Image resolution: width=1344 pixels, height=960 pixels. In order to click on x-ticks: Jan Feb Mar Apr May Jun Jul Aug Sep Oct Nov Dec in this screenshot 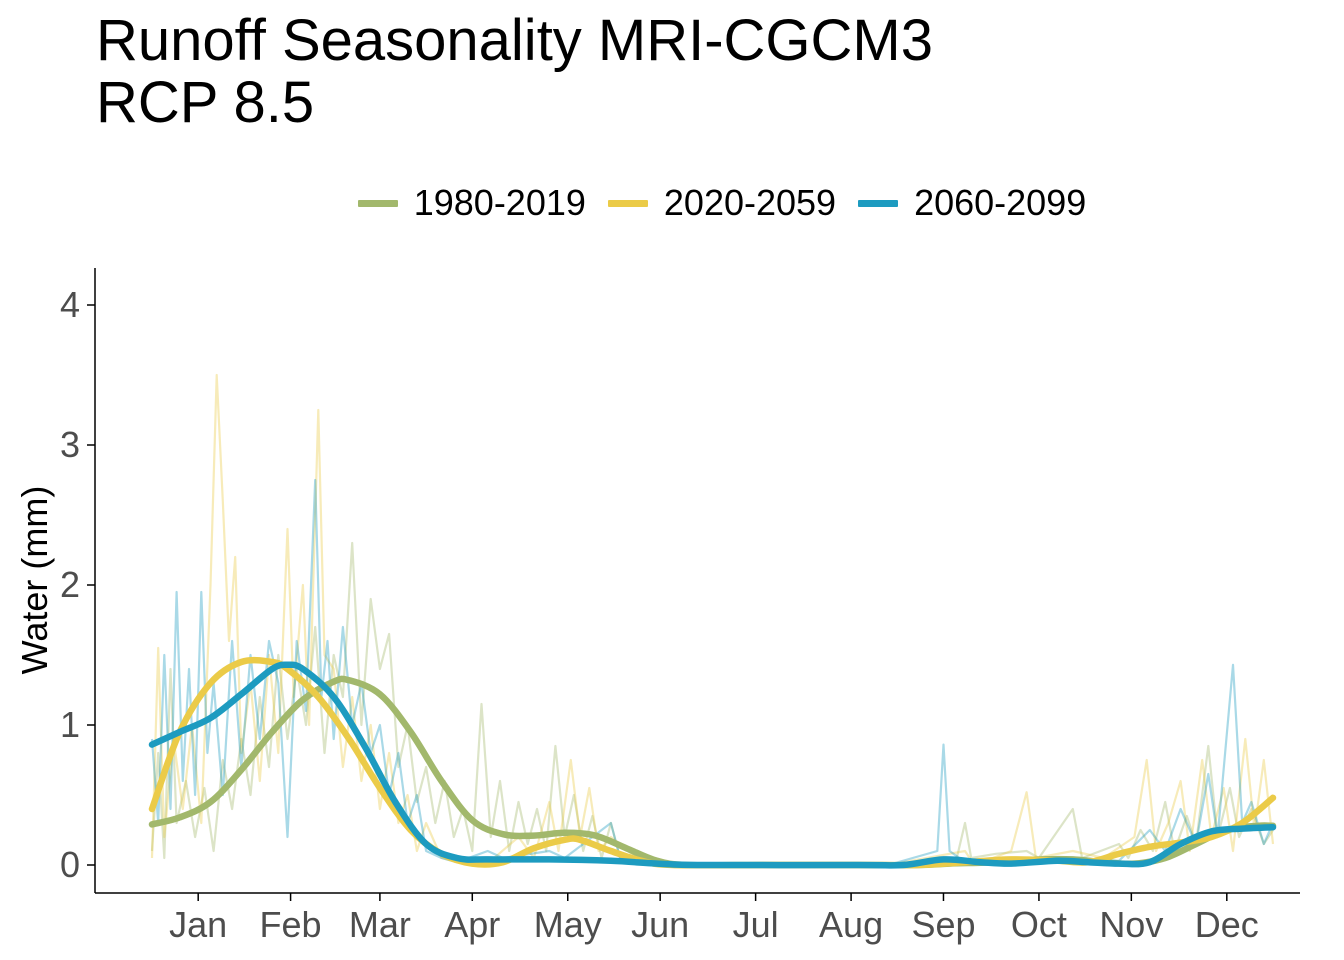, I will do `click(714, 919)`.